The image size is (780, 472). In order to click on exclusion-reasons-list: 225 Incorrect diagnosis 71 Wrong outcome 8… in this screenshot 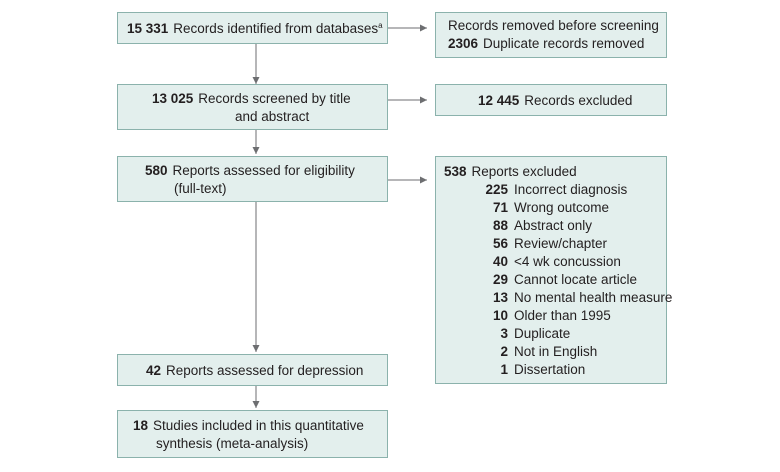, I will do `click(558, 280)`.